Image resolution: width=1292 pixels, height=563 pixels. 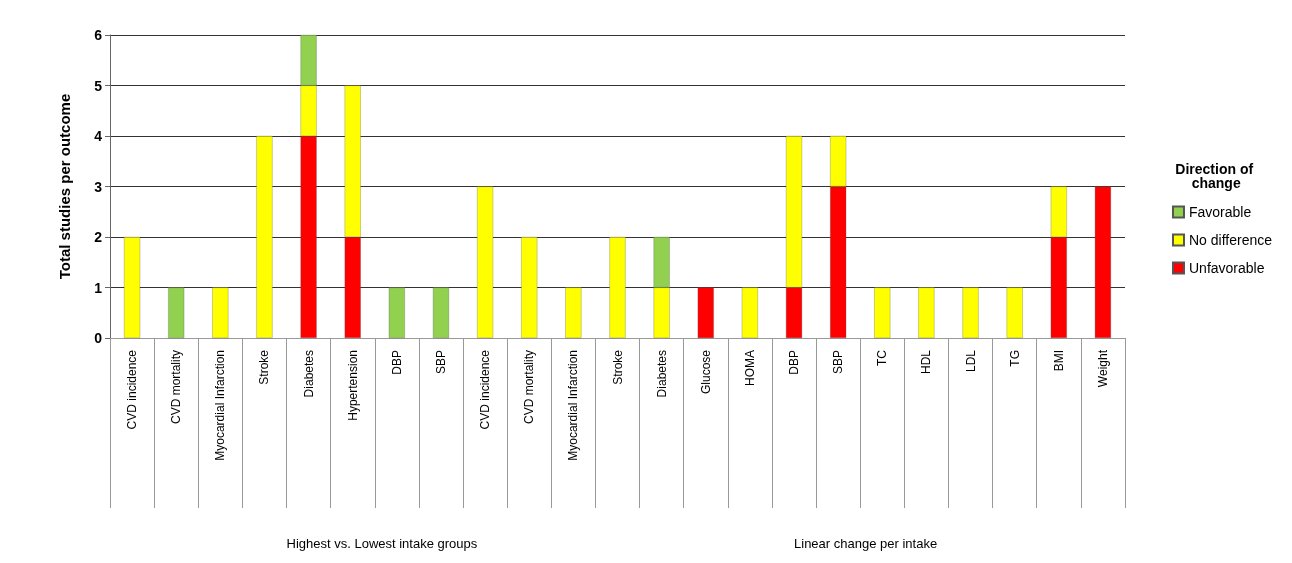 I want to click on x-tick-label: TC, so click(x=882, y=357).